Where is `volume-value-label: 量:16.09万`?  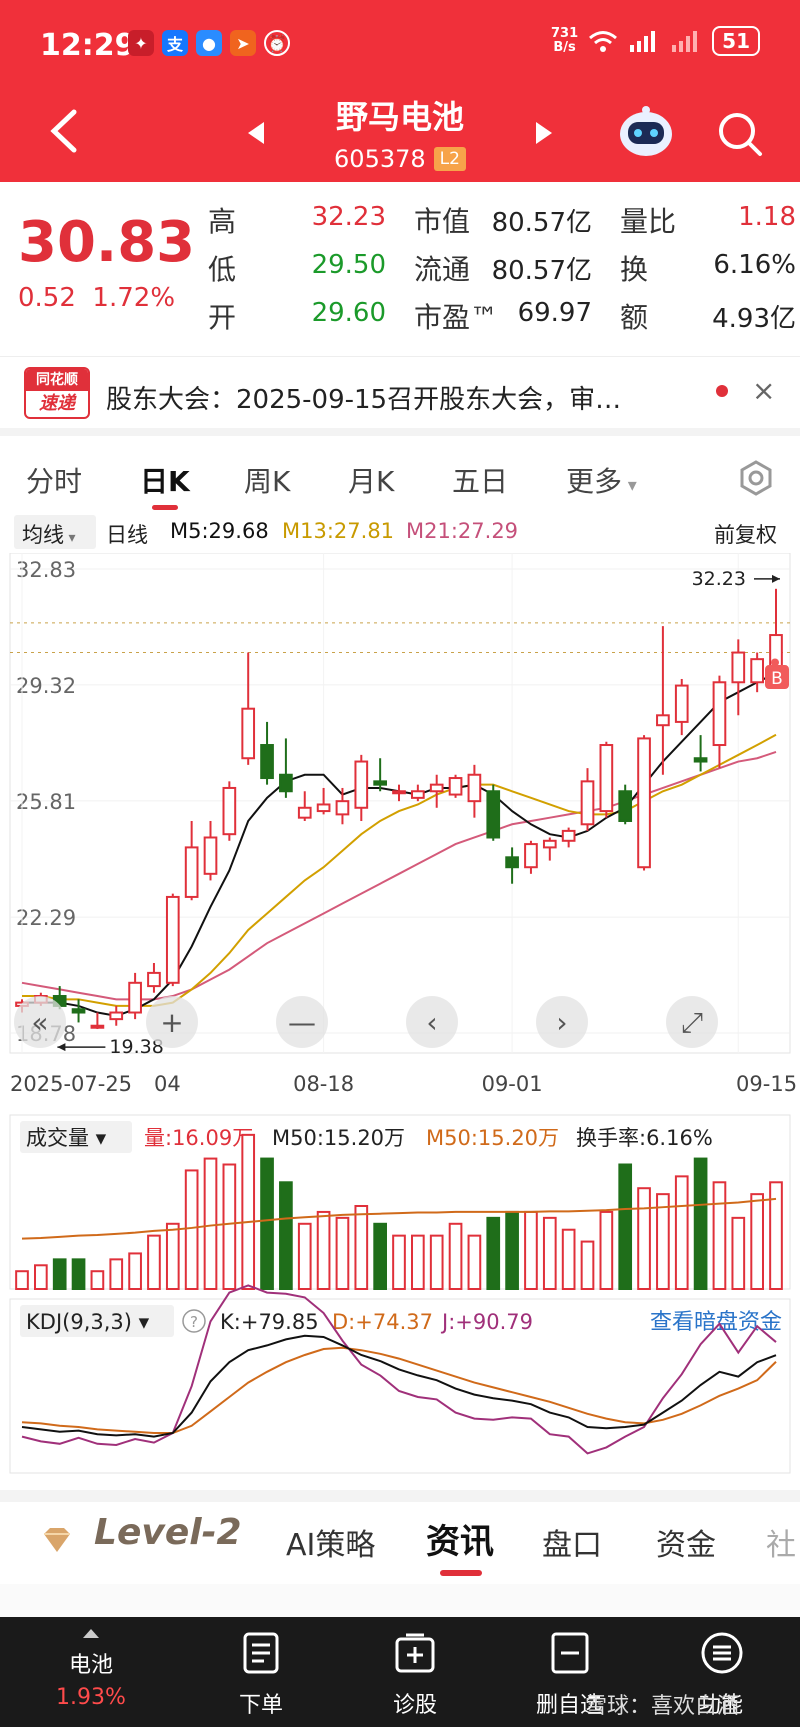
volume-value-label: 量:16.09万 is located at coordinates (198, 1138).